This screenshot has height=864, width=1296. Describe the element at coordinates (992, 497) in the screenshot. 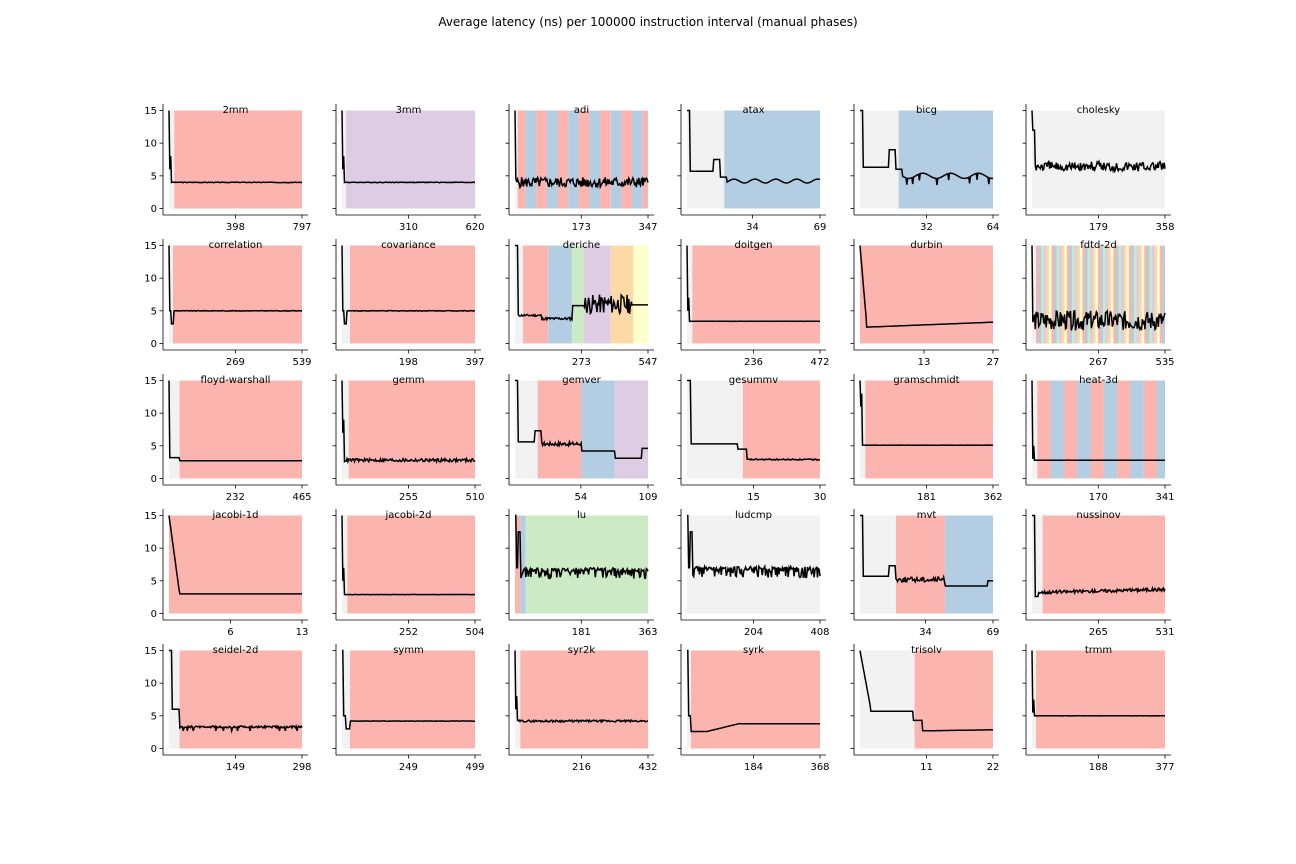

I see `x-tick-label: 362` at that location.